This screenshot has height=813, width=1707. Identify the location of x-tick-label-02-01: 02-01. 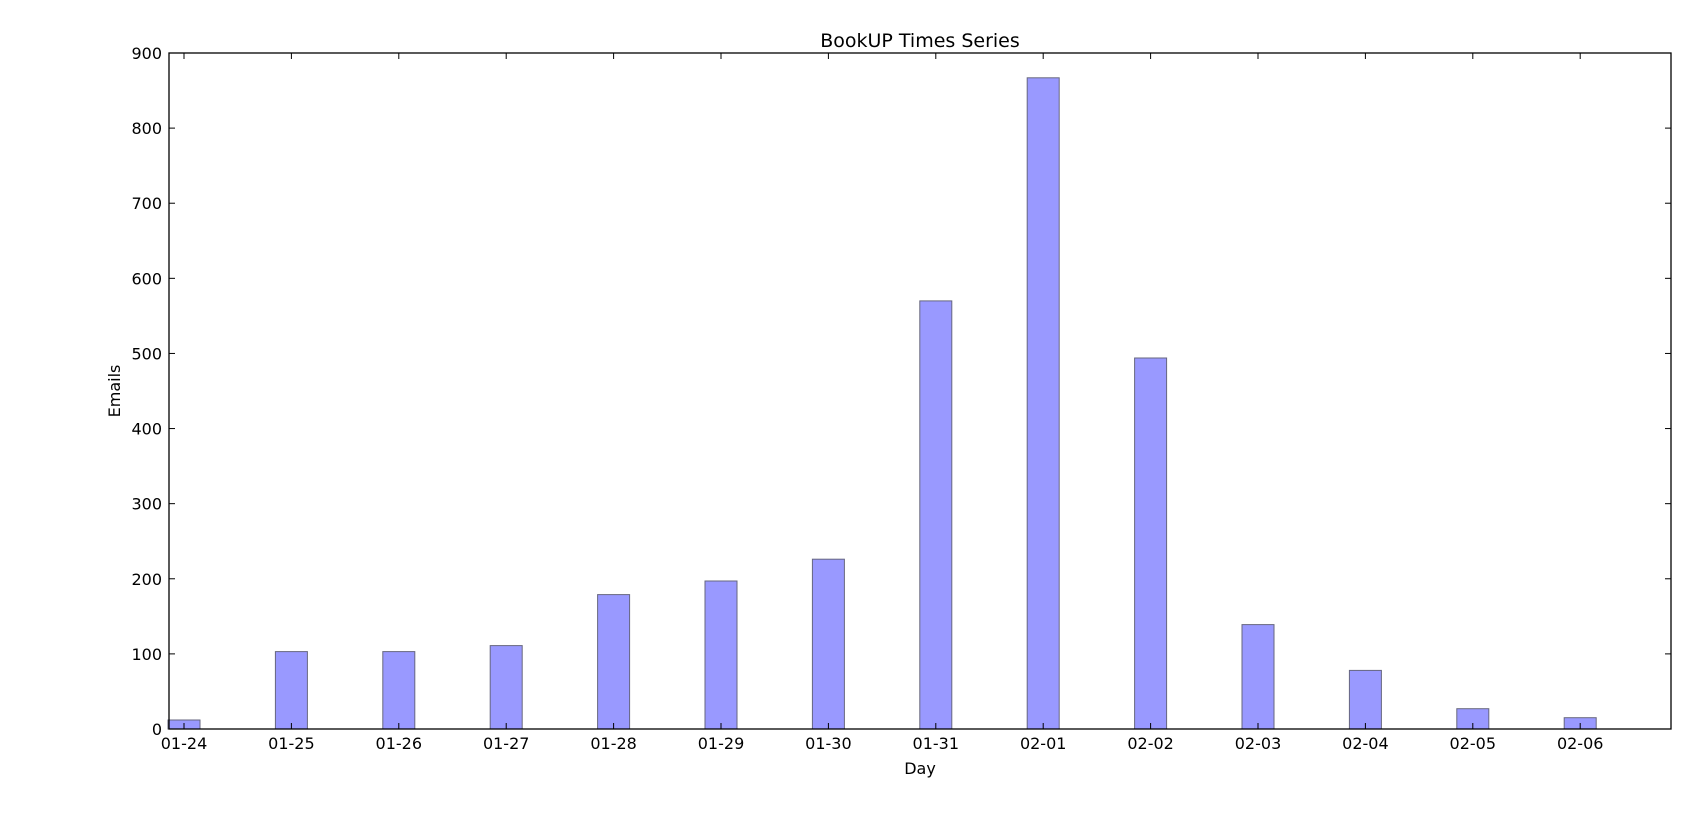
(1043, 743).